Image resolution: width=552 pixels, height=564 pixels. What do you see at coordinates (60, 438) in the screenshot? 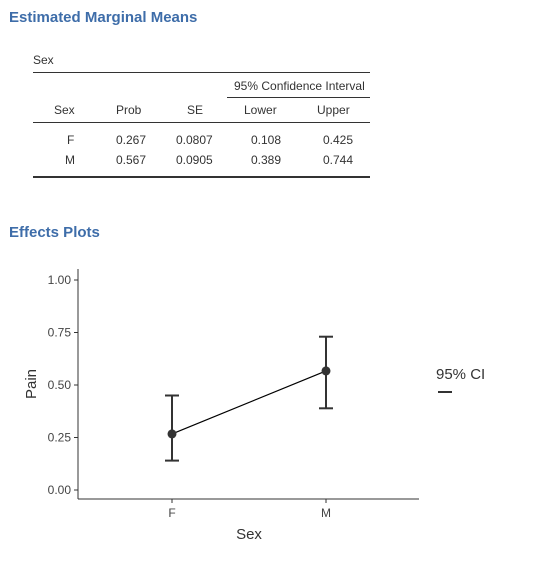
I see `y-tick-label: 0.25` at bounding box center [60, 438].